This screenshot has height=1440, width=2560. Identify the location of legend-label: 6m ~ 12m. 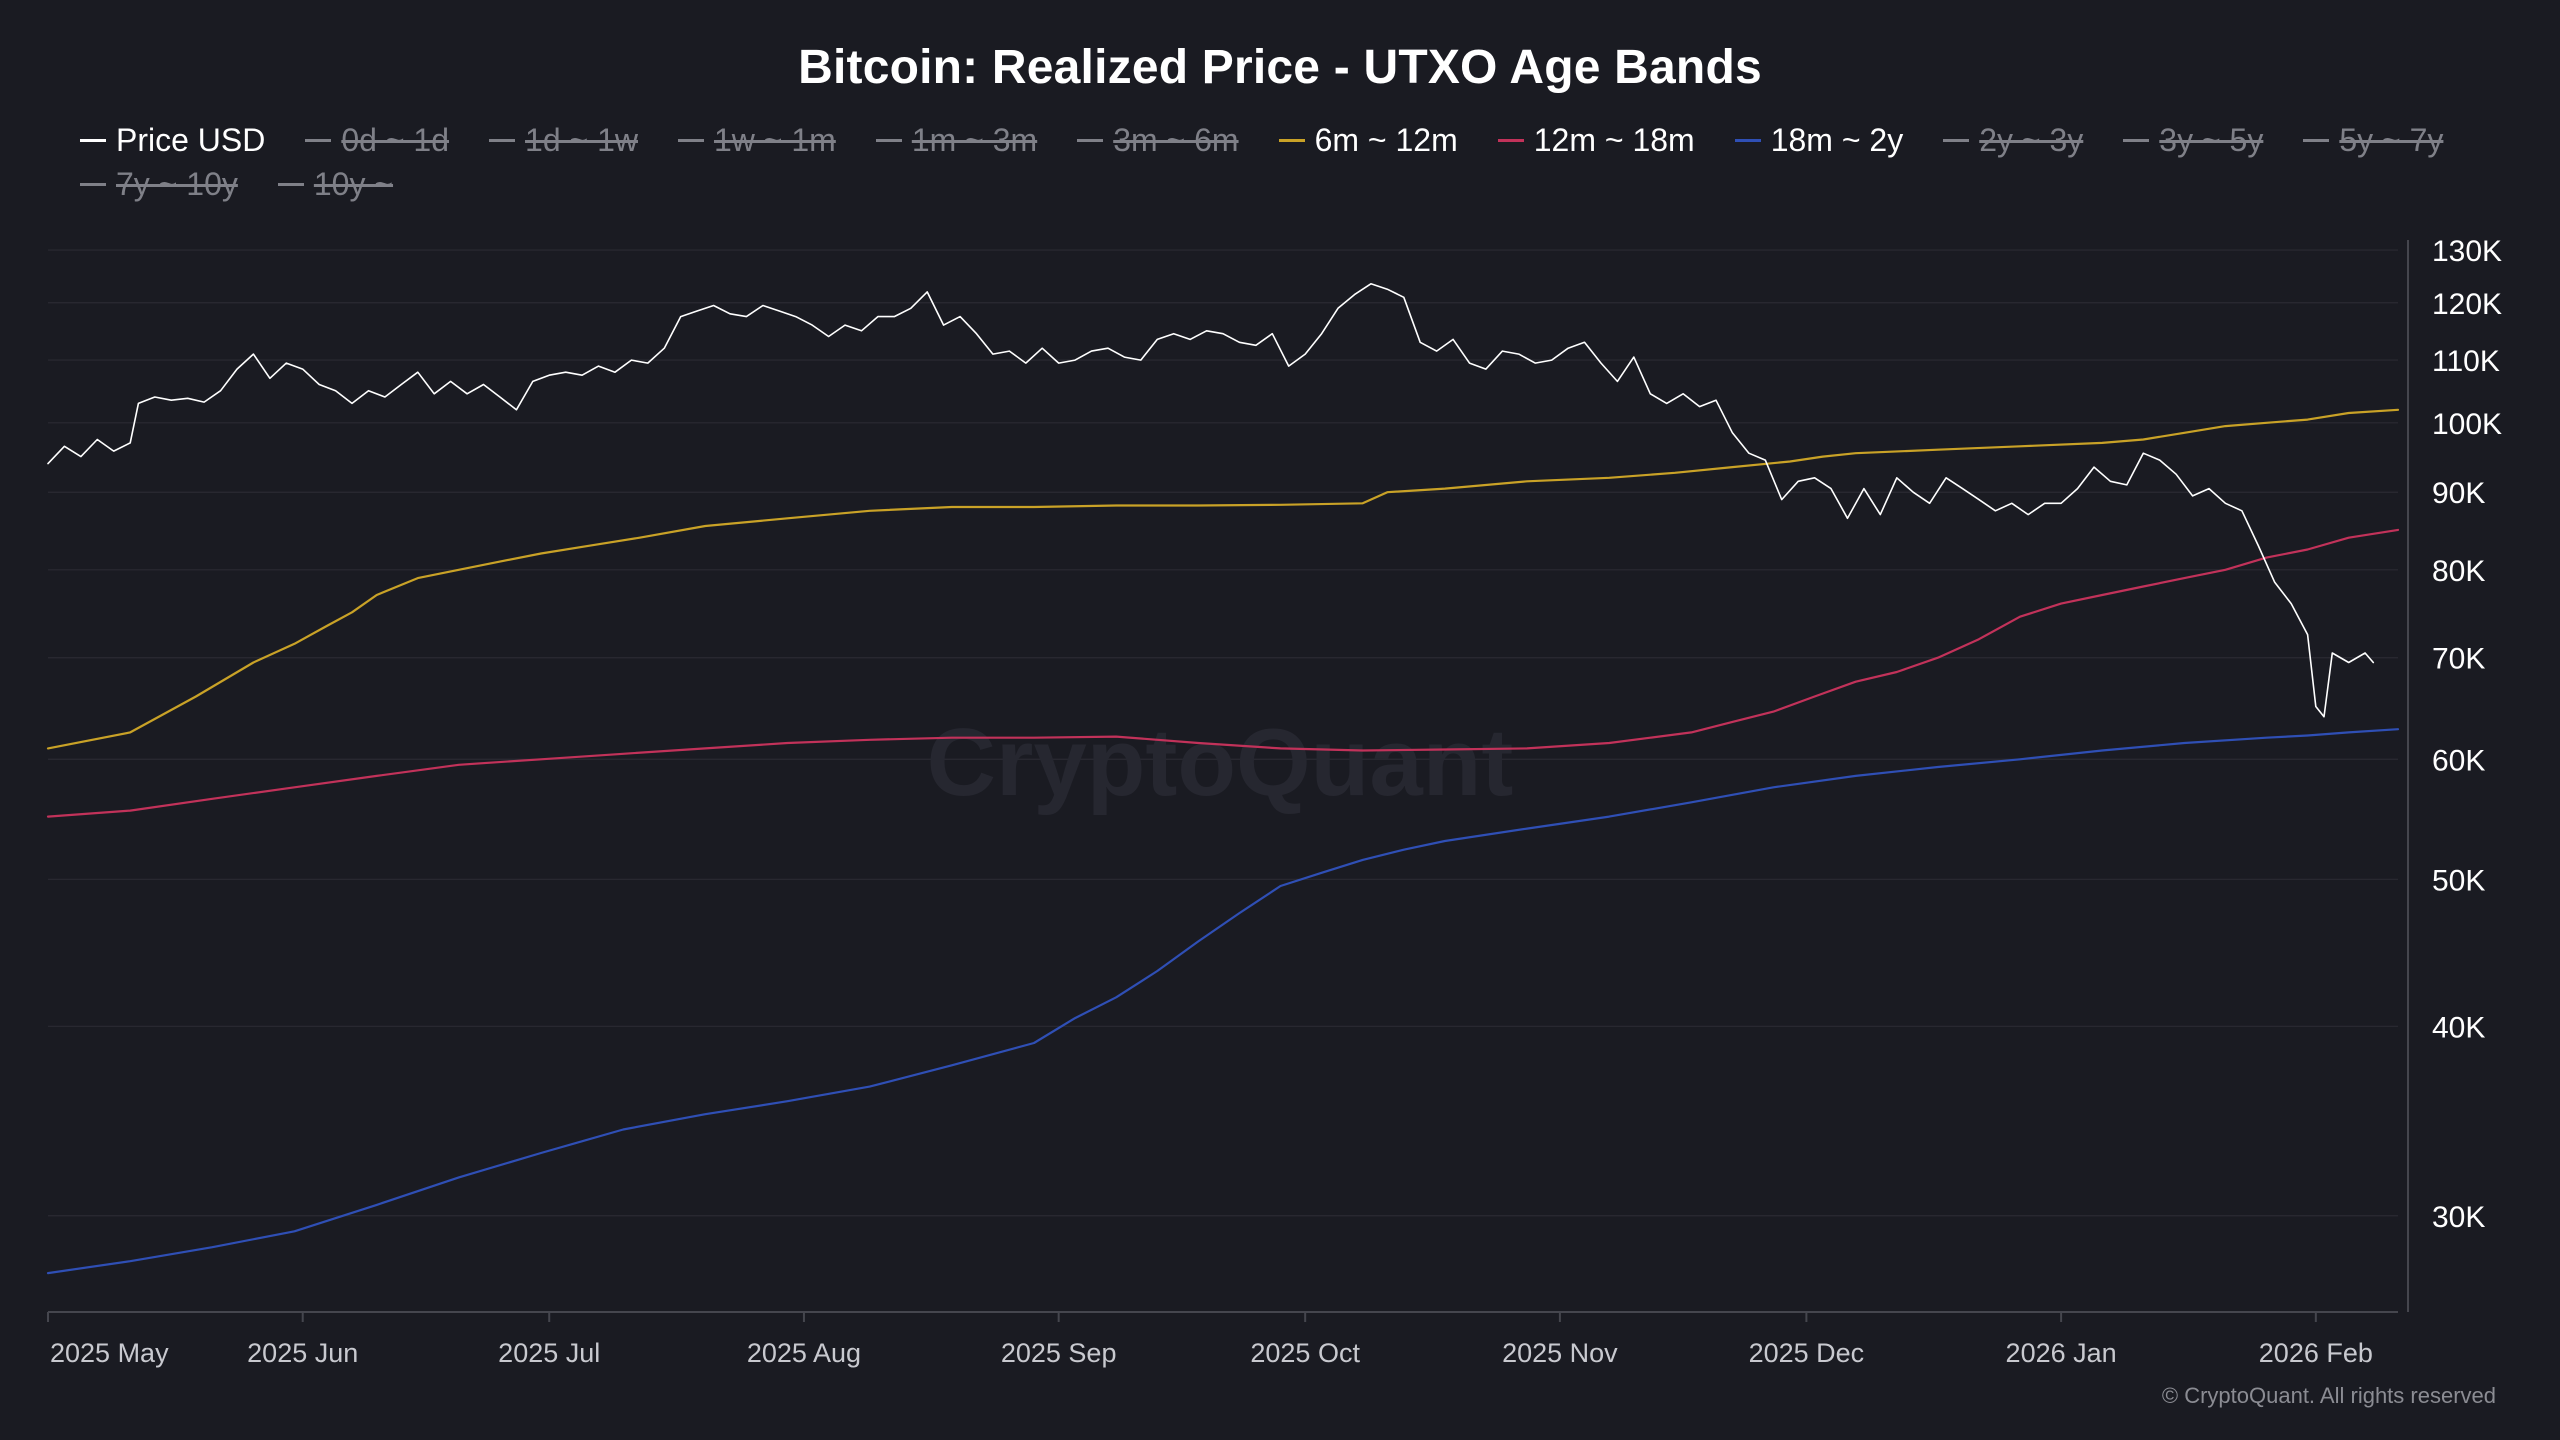
(1386, 140).